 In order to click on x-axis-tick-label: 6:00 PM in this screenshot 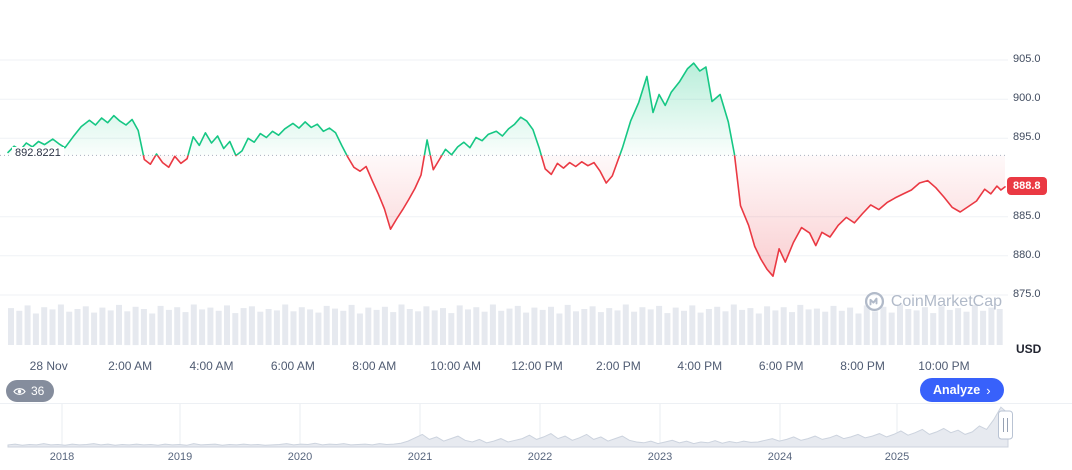, I will do `click(781, 366)`.